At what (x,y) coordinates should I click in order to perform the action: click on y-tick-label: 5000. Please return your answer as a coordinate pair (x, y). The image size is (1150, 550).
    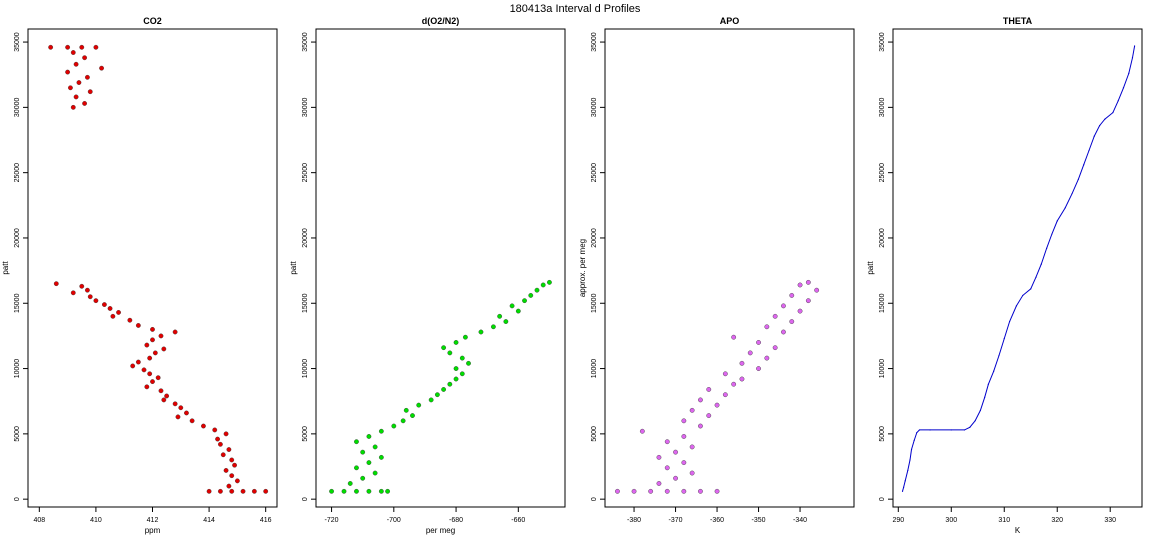
    Looking at the image, I should click on (305, 434).